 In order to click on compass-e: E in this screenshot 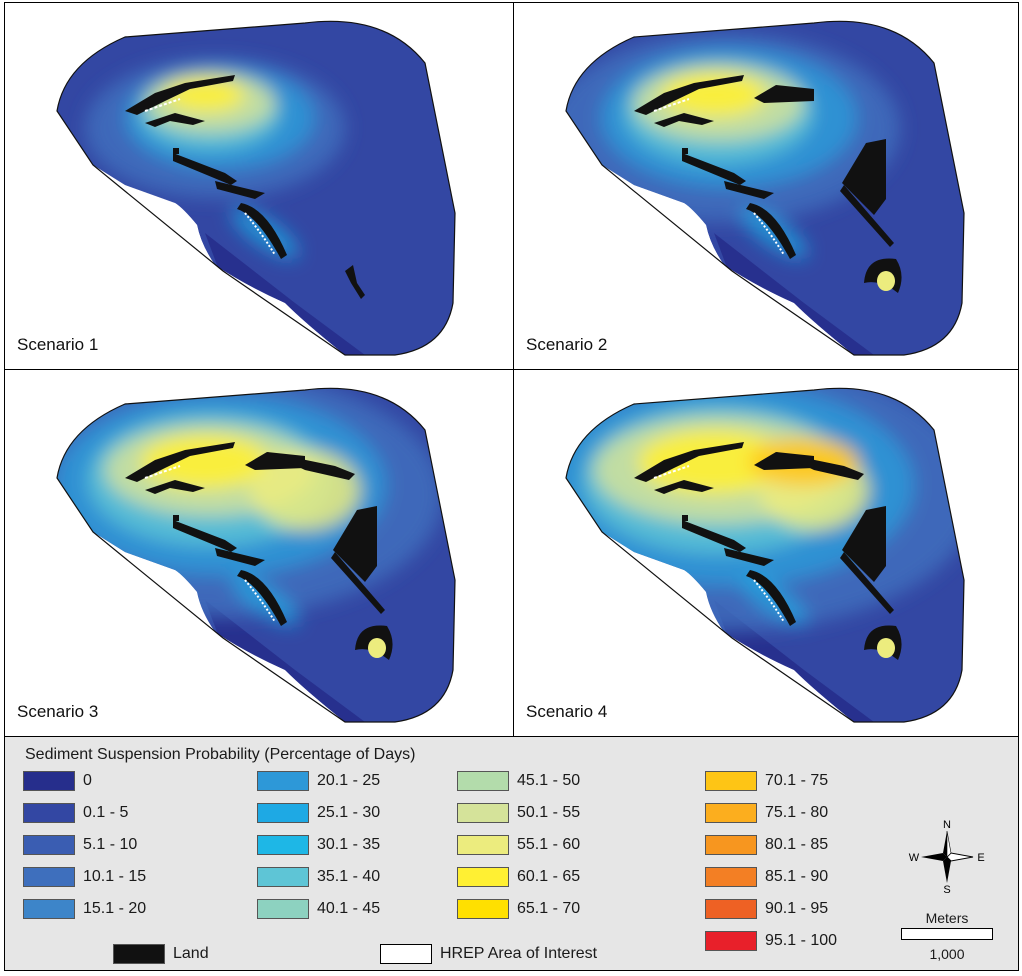, I will do `click(980, 858)`.